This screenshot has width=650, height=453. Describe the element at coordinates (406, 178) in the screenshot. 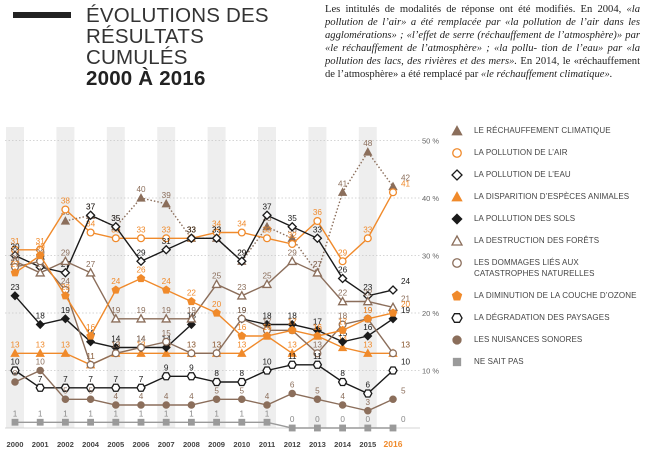

I see `data-label: 42` at that location.